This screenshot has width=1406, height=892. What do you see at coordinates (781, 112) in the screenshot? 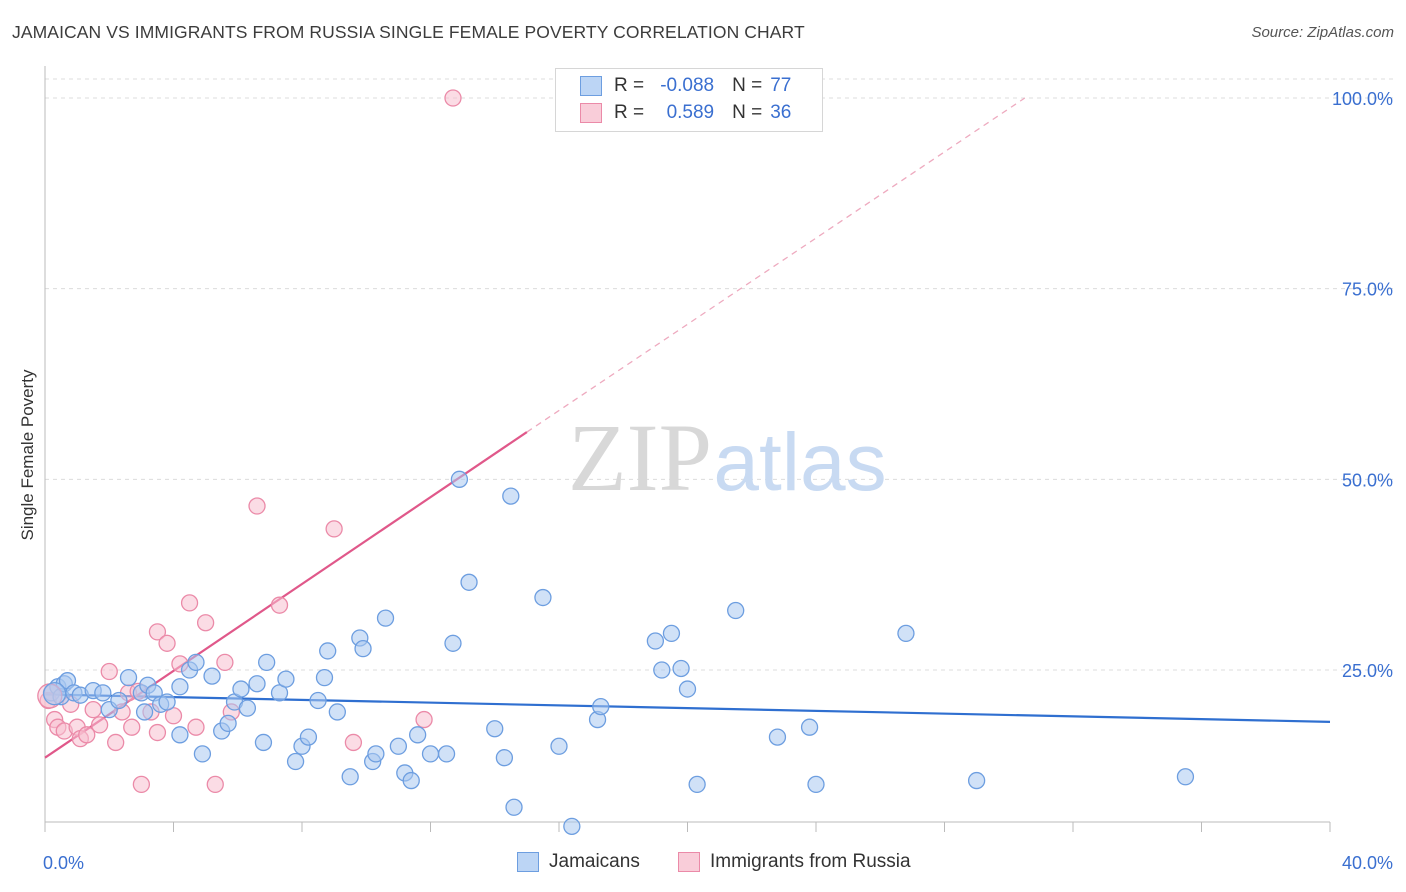
I see `legend-n-value: 36` at bounding box center [781, 112].